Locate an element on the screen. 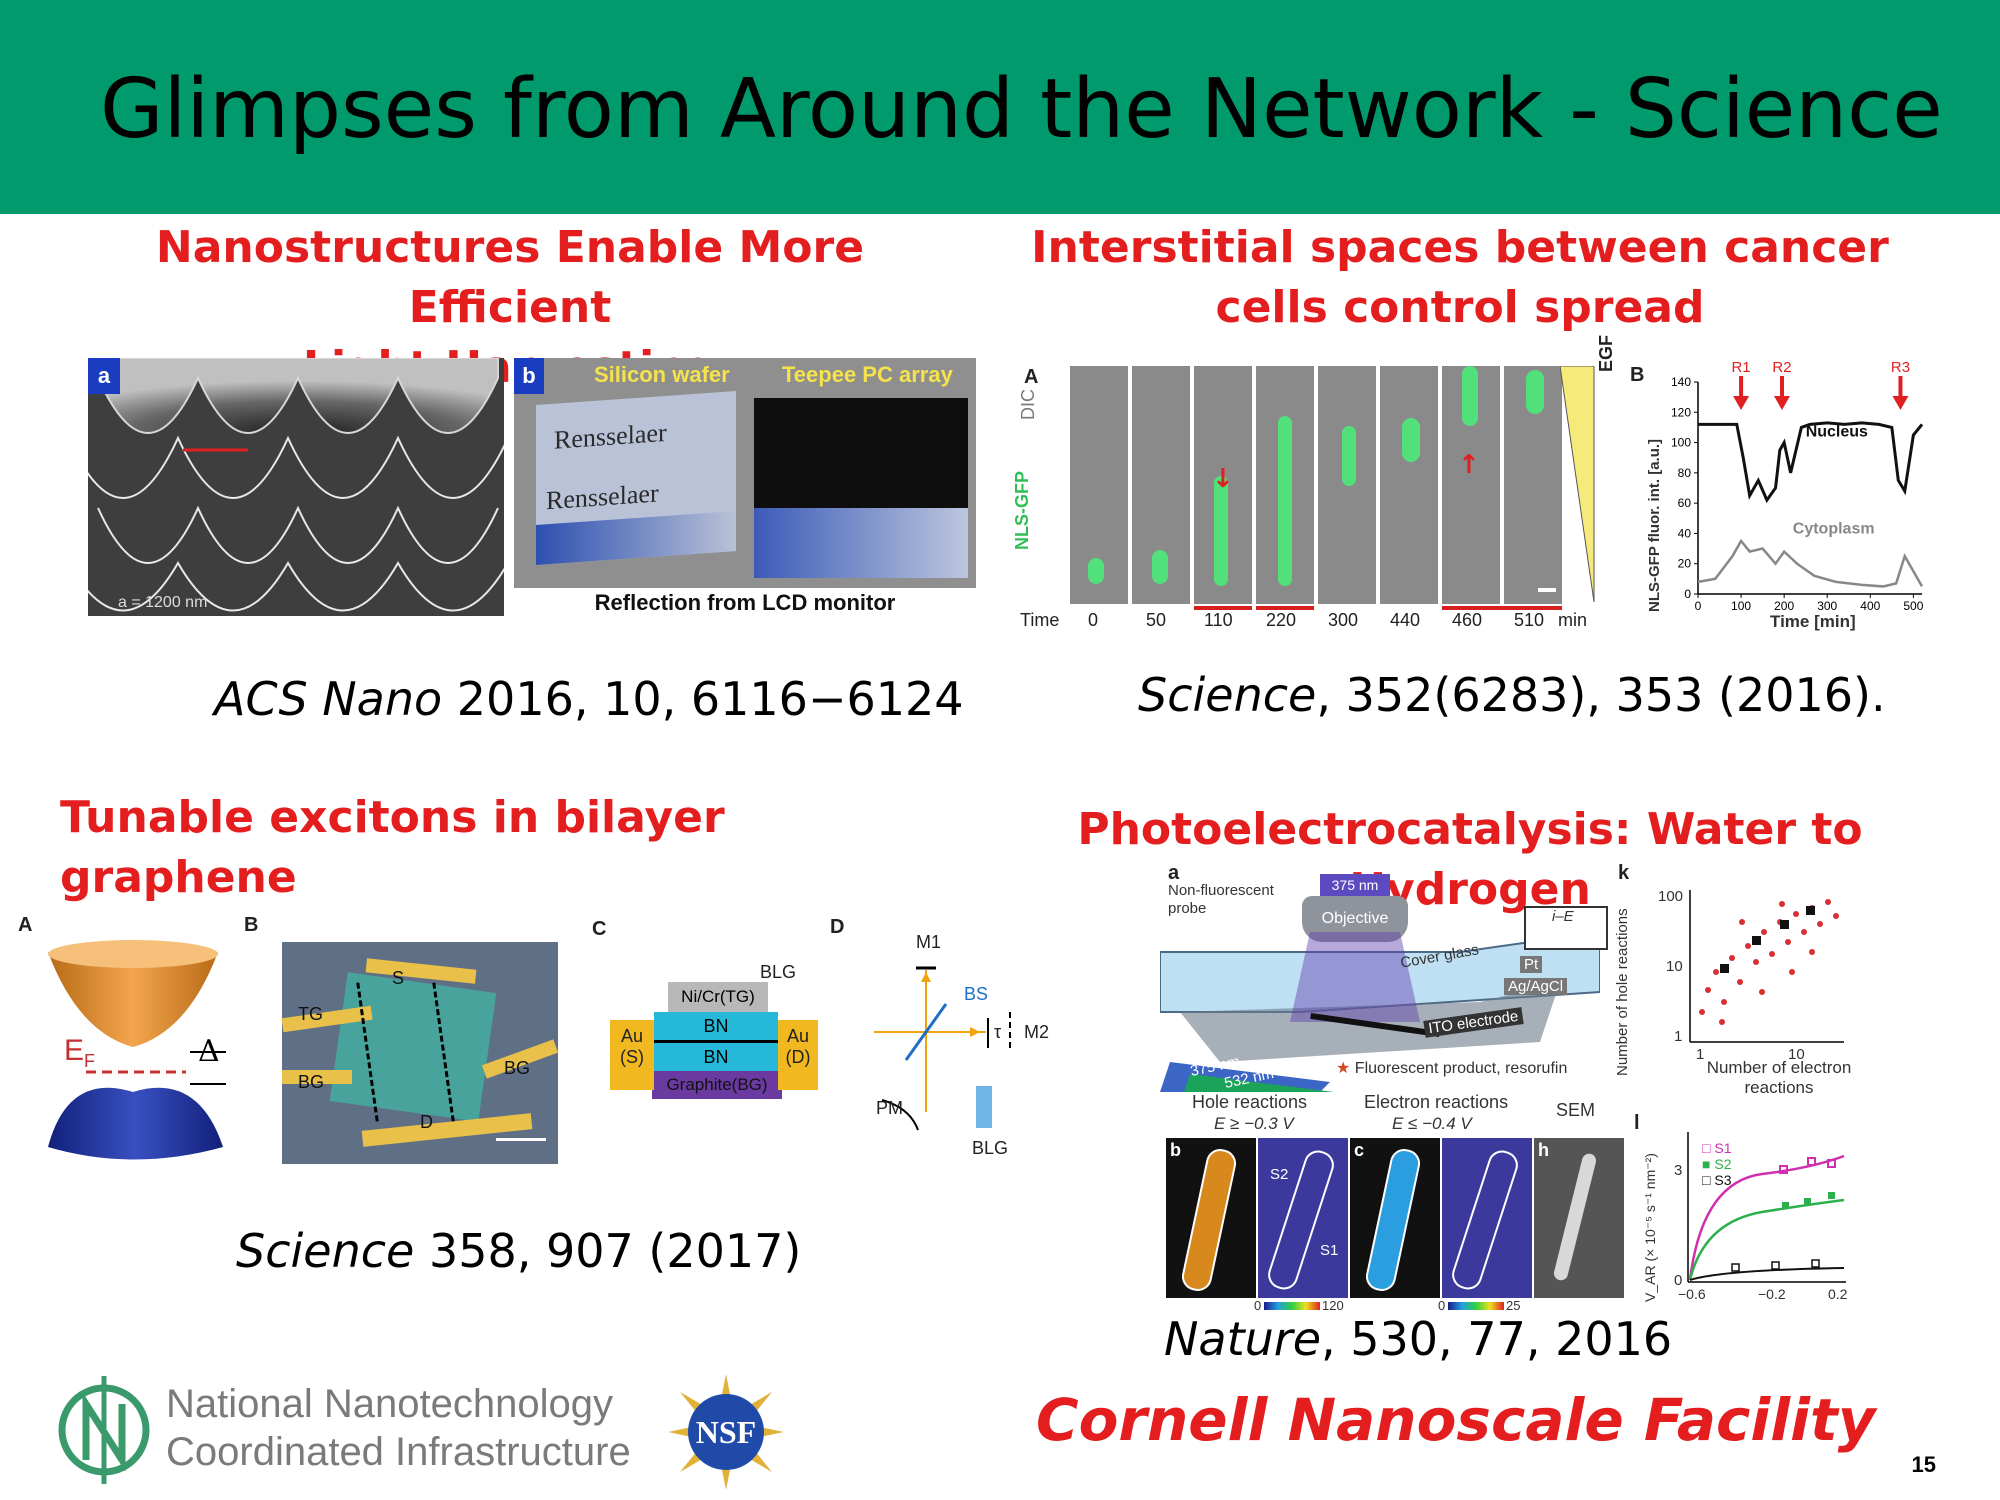 This screenshot has height=1500, width=2000. section-title-line: Interstitial spaces between cancer is located at coordinates (1460, 247).